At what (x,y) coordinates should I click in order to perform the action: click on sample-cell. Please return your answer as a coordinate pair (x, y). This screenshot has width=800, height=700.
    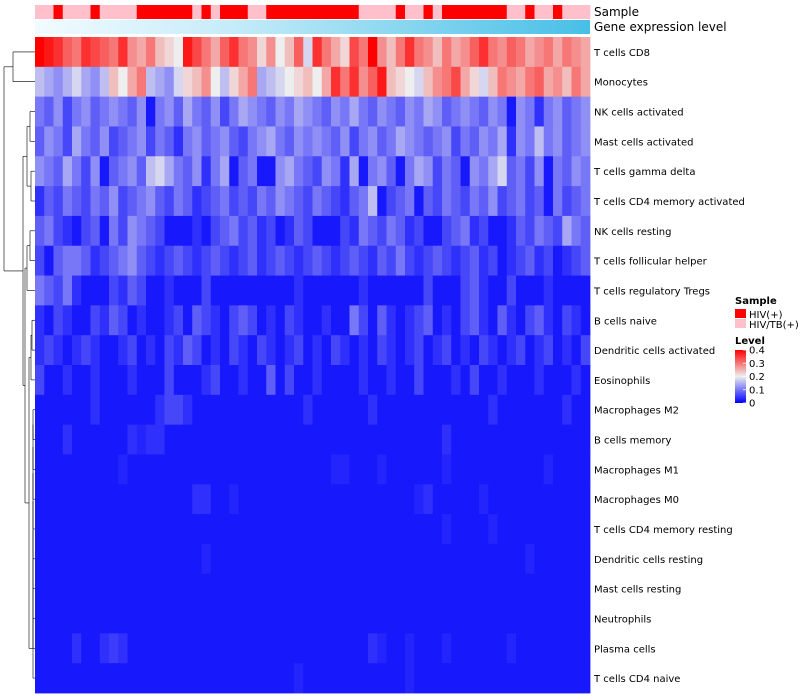
    Looking at the image, I should click on (308, 12).